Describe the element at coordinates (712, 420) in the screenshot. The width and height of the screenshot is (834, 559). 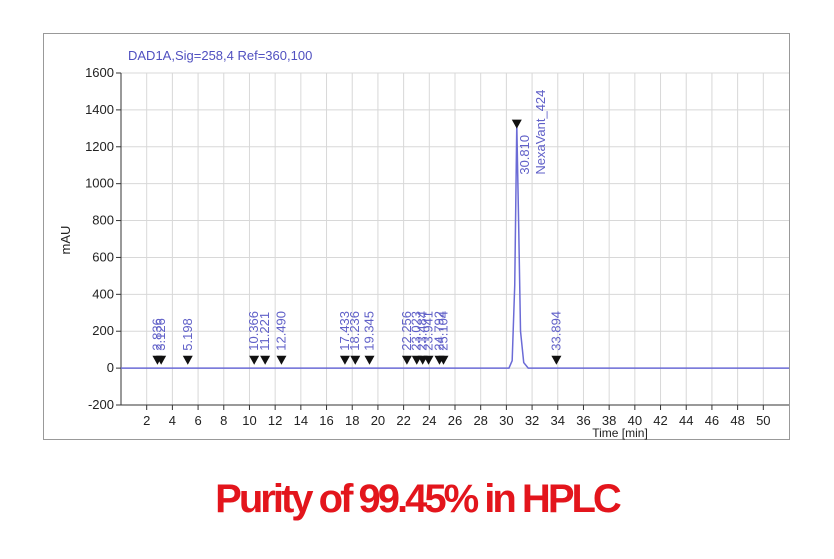
I see `x-tick-label: 46` at that location.